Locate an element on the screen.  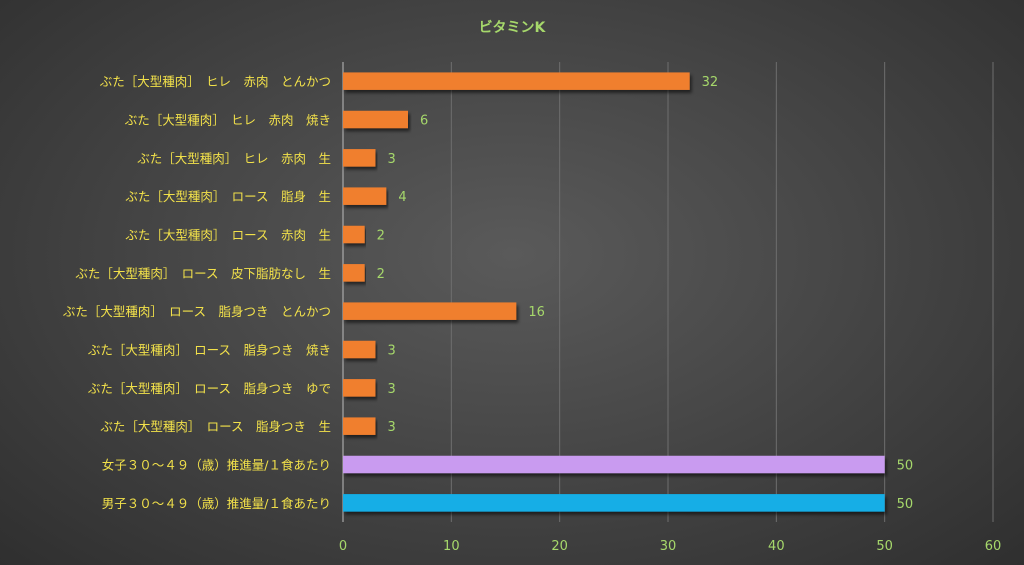
category-label: ぶた［大型種肉］ ロース 脂身つき 焼き is located at coordinates (209, 350).